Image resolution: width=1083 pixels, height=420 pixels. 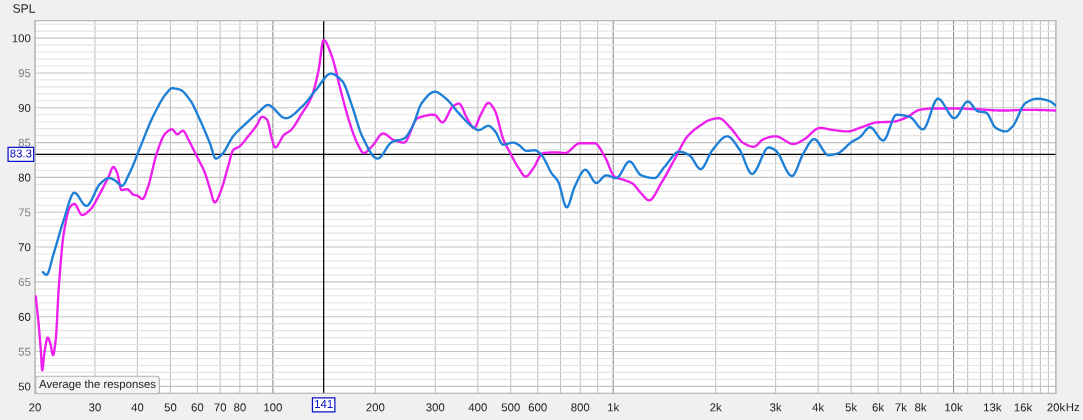 I want to click on x-tick-label: 4k, so click(x=818, y=407).